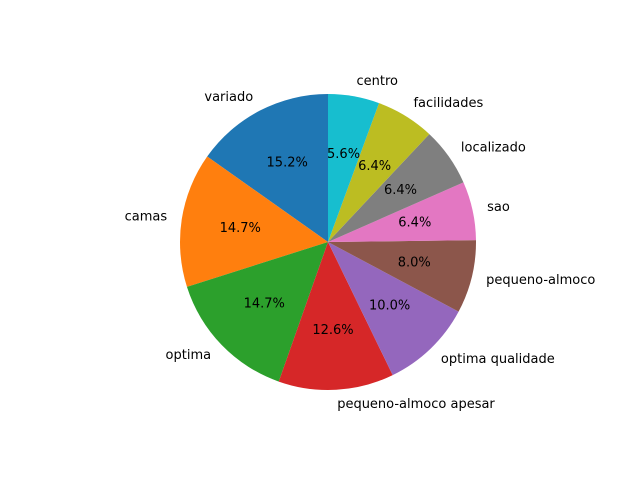  I want to click on pie-slice-sao, so click(402, 212).